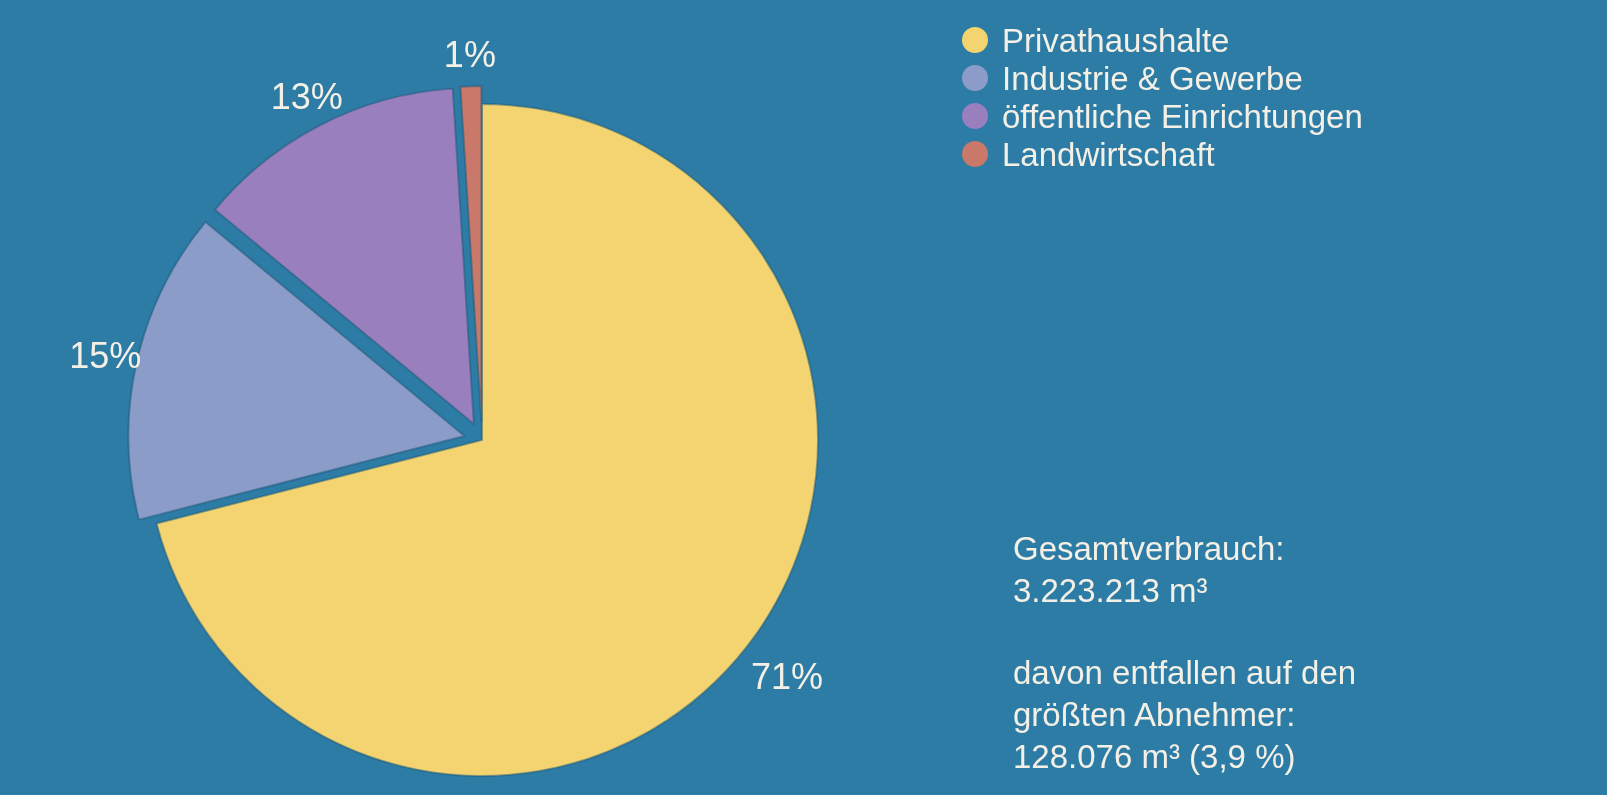 This screenshot has width=1607, height=795. Describe the element at coordinates (787, 677) in the screenshot. I see `data-label: 71%` at that location.